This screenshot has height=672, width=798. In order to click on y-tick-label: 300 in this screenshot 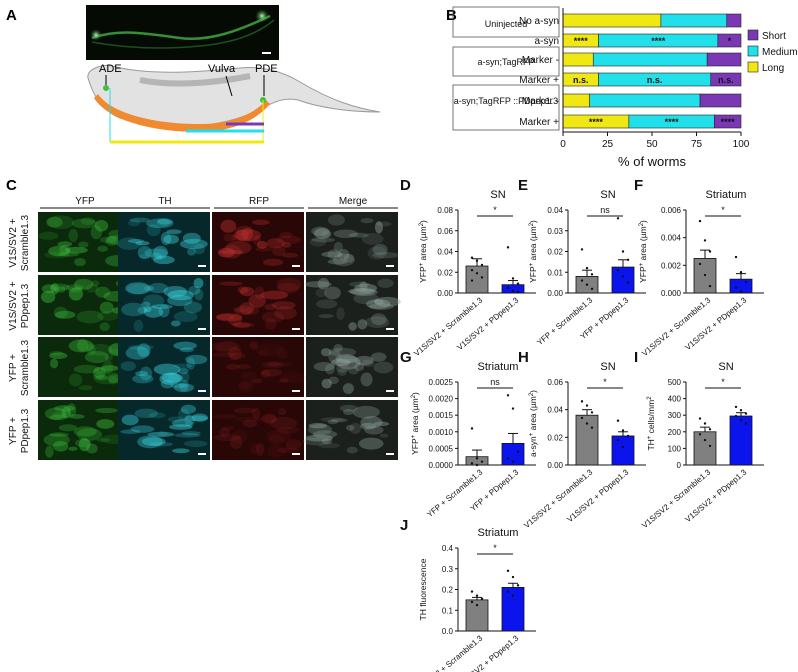, I will do `click(675, 415)`.